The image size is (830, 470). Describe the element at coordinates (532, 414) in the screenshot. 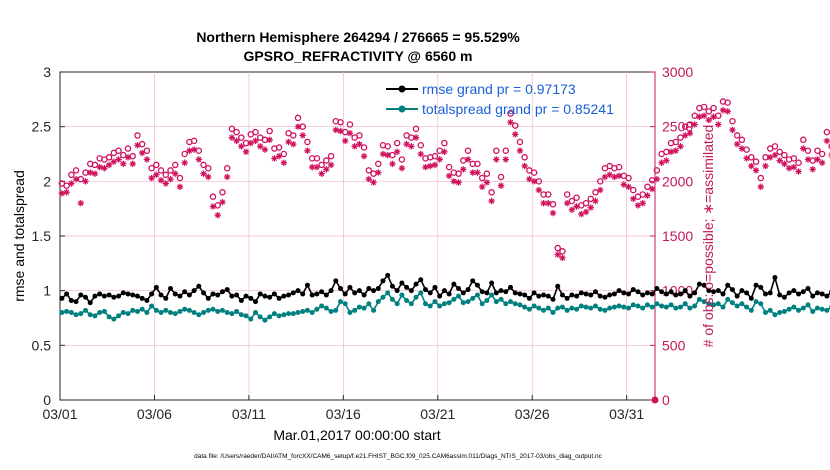

I see `x-tick-label: 03/26` at that location.